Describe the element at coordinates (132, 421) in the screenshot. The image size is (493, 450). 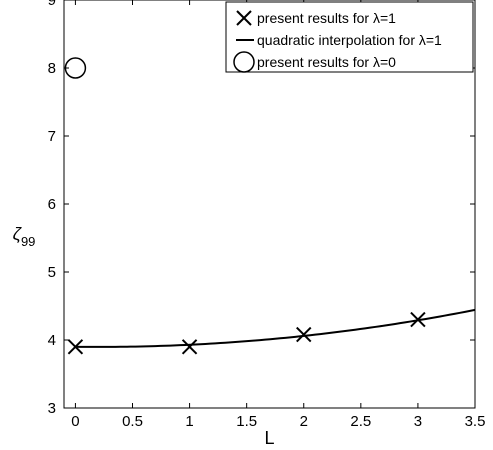
I see `x-tick-label: 0.5` at that location.